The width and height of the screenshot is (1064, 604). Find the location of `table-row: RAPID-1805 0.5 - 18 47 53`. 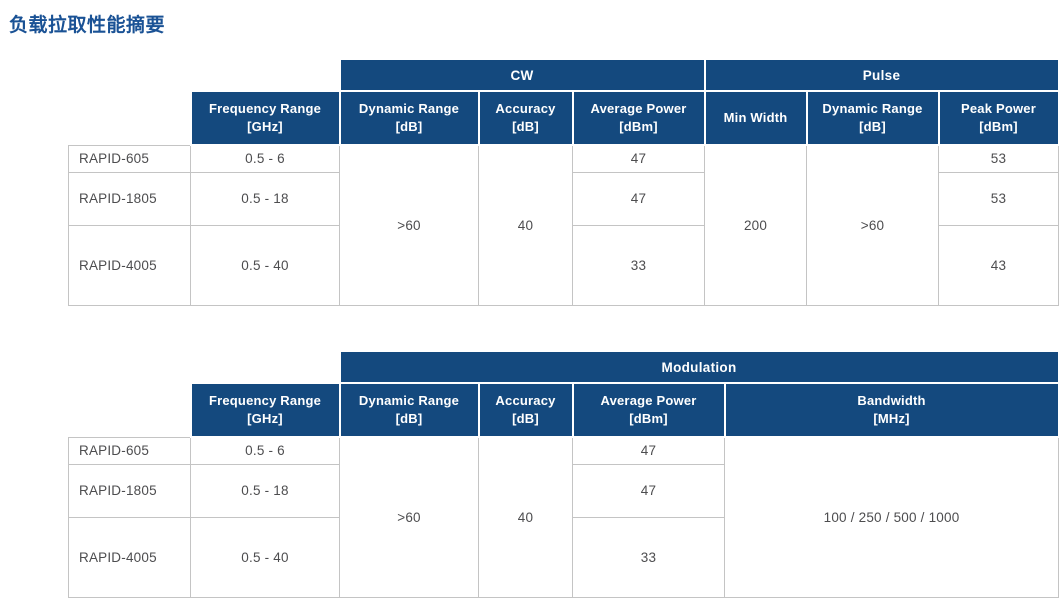

table-row: RAPID-1805 0.5 - 18 47 53 is located at coordinates (563, 198).